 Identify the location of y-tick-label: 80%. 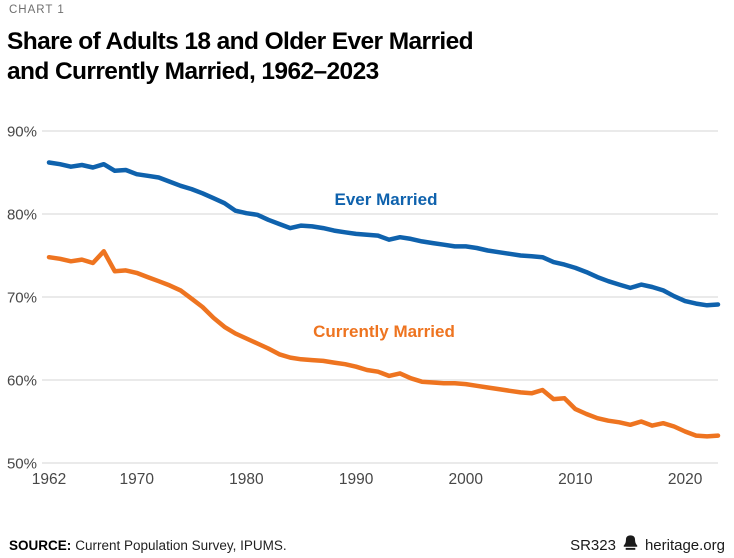
(22, 215).